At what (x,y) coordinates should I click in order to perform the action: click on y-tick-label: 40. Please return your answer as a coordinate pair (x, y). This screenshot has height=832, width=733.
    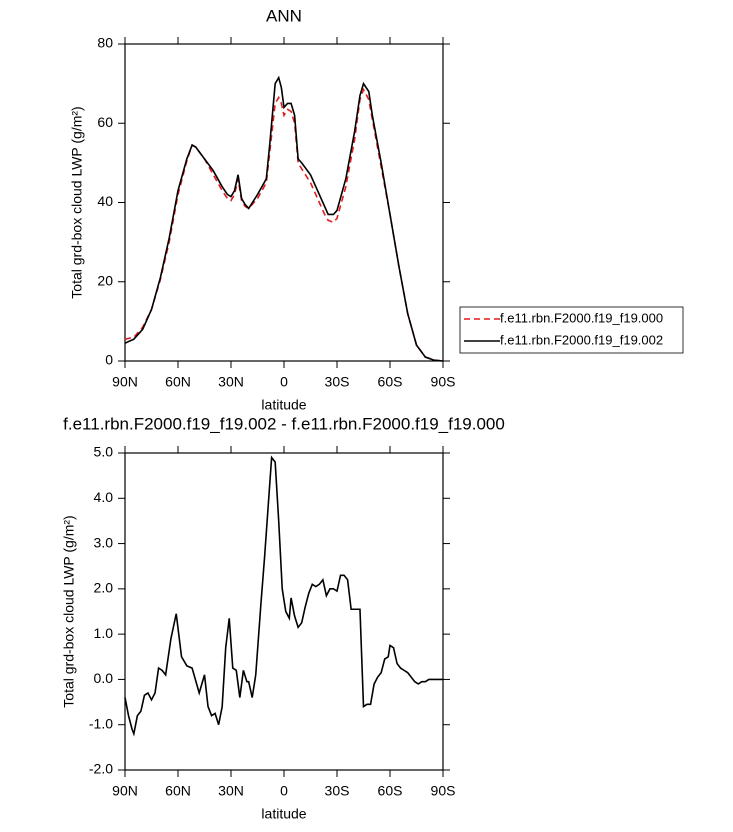
    Looking at the image, I should click on (105, 201).